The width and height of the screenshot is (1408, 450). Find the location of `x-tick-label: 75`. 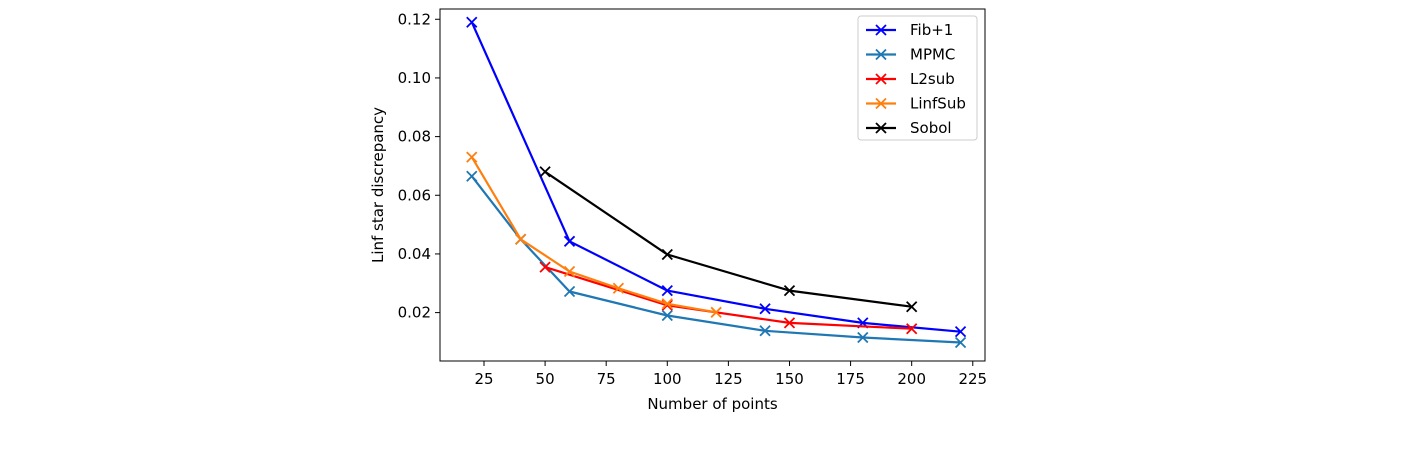

x-tick-label: 75 is located at coordinates (606, 379).